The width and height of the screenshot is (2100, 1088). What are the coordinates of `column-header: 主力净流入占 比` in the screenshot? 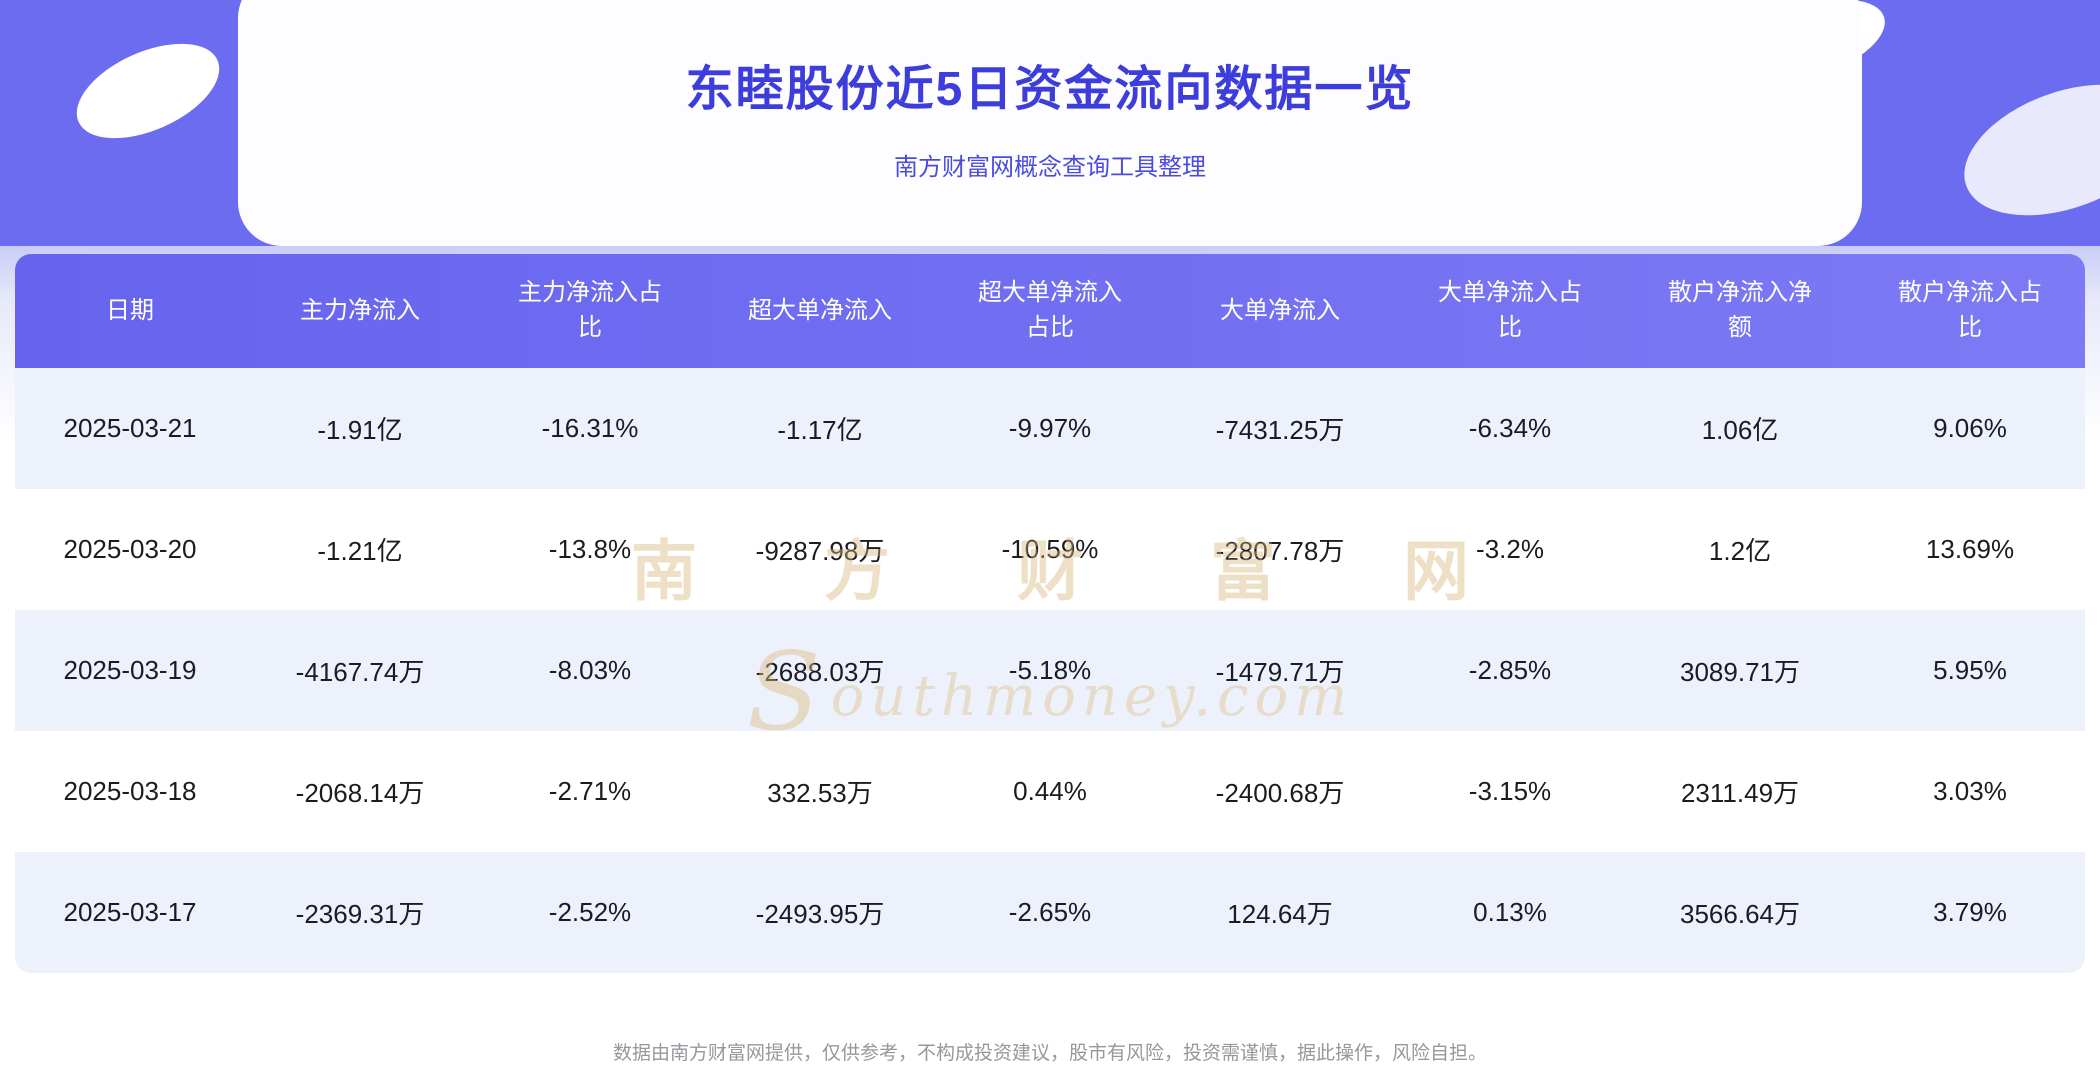 It's located at (590, 310).